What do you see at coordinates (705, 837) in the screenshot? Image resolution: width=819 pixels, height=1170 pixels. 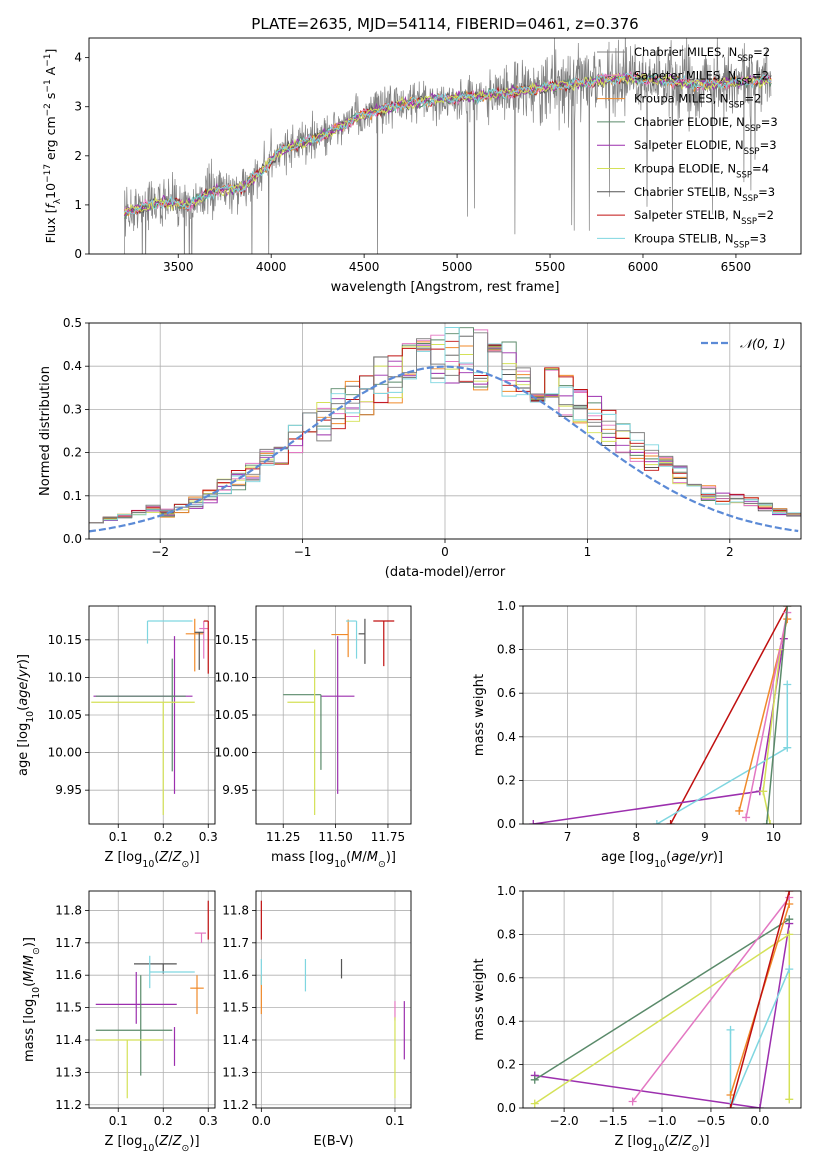 I see `x-tick-label: 9` at bounding box center [705, 837].